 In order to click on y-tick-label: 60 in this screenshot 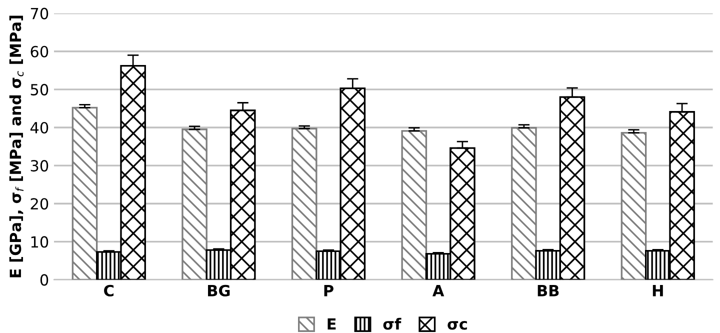, I will do `click(39, 52)`.